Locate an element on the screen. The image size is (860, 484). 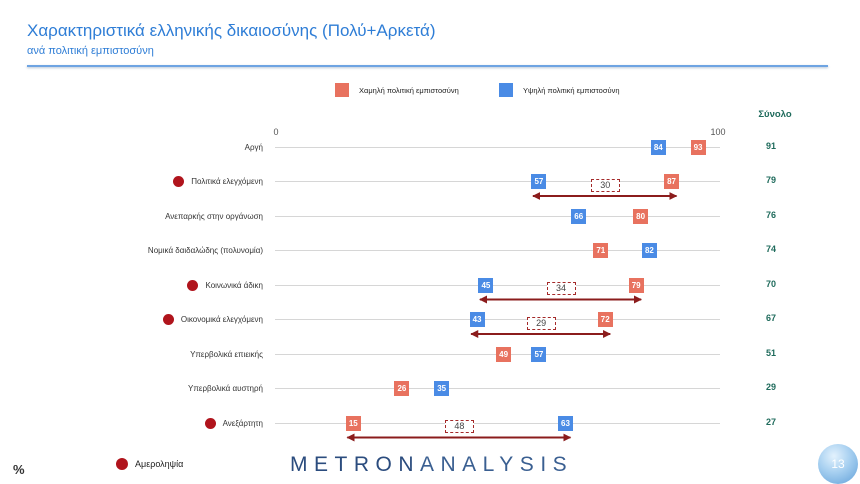
low-trust-value-box: 15 is located at coordinates (353, 423).